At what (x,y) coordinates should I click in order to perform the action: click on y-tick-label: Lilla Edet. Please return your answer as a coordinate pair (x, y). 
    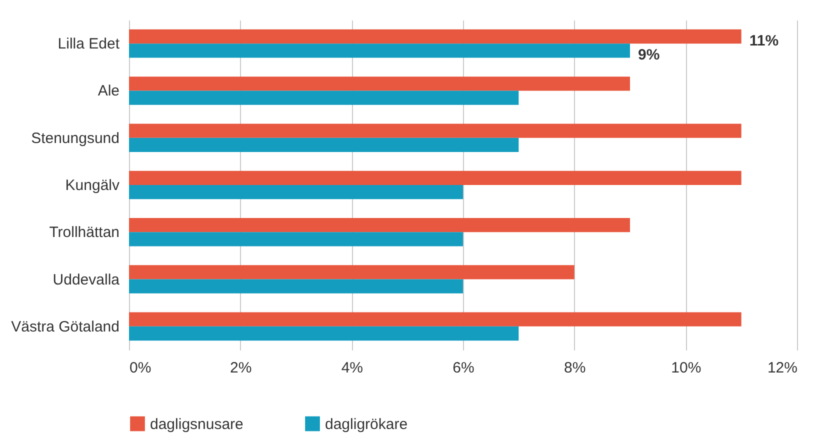
    Looking at the image, I should click on (89, 44).